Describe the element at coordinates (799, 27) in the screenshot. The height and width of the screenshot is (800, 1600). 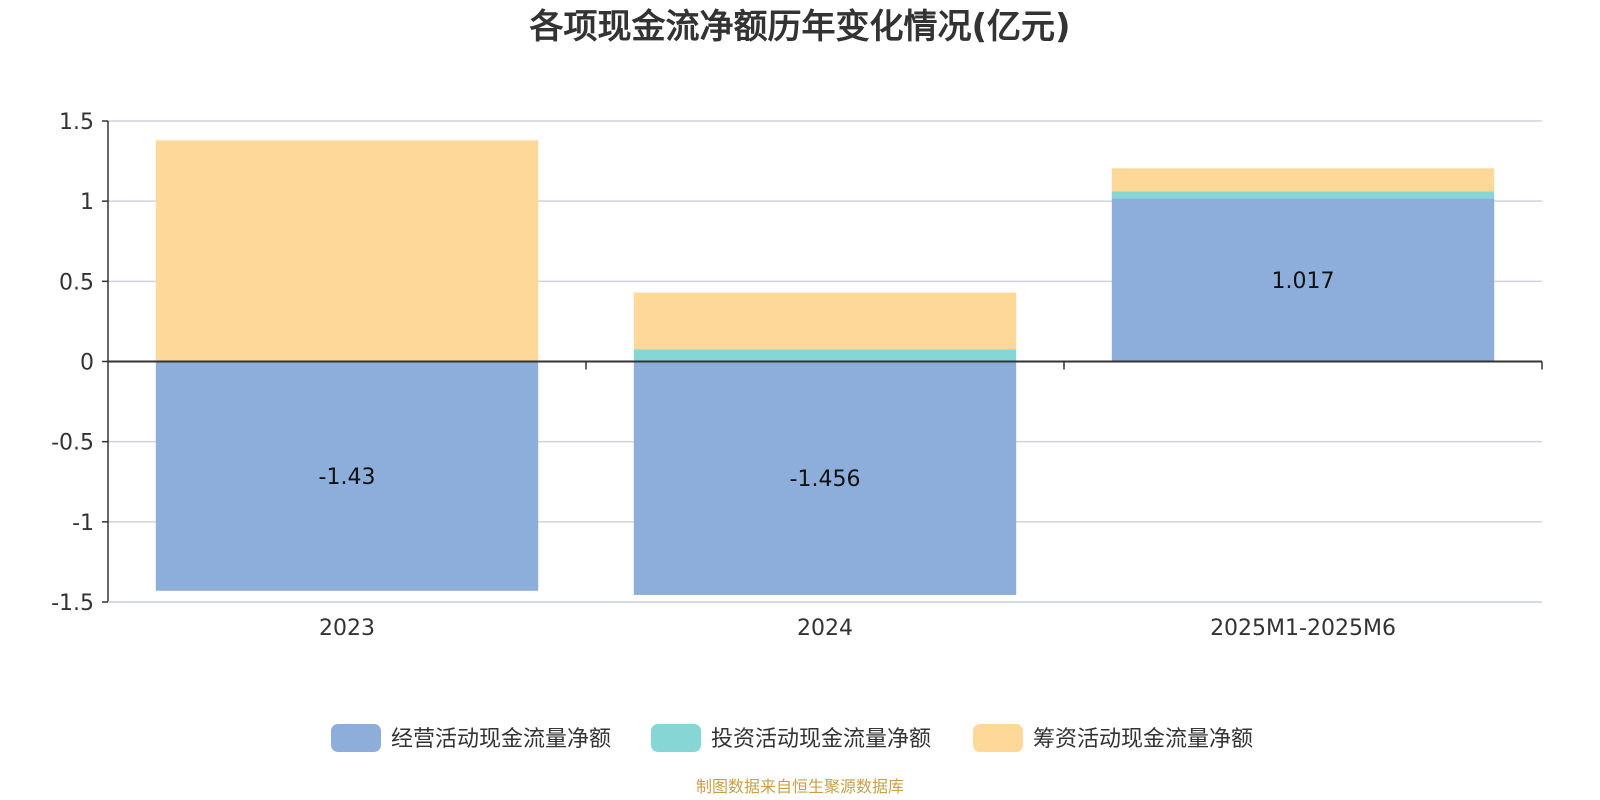
I see `chart-title: 各项现金流净额历年变化情况(亿元)` at that location.